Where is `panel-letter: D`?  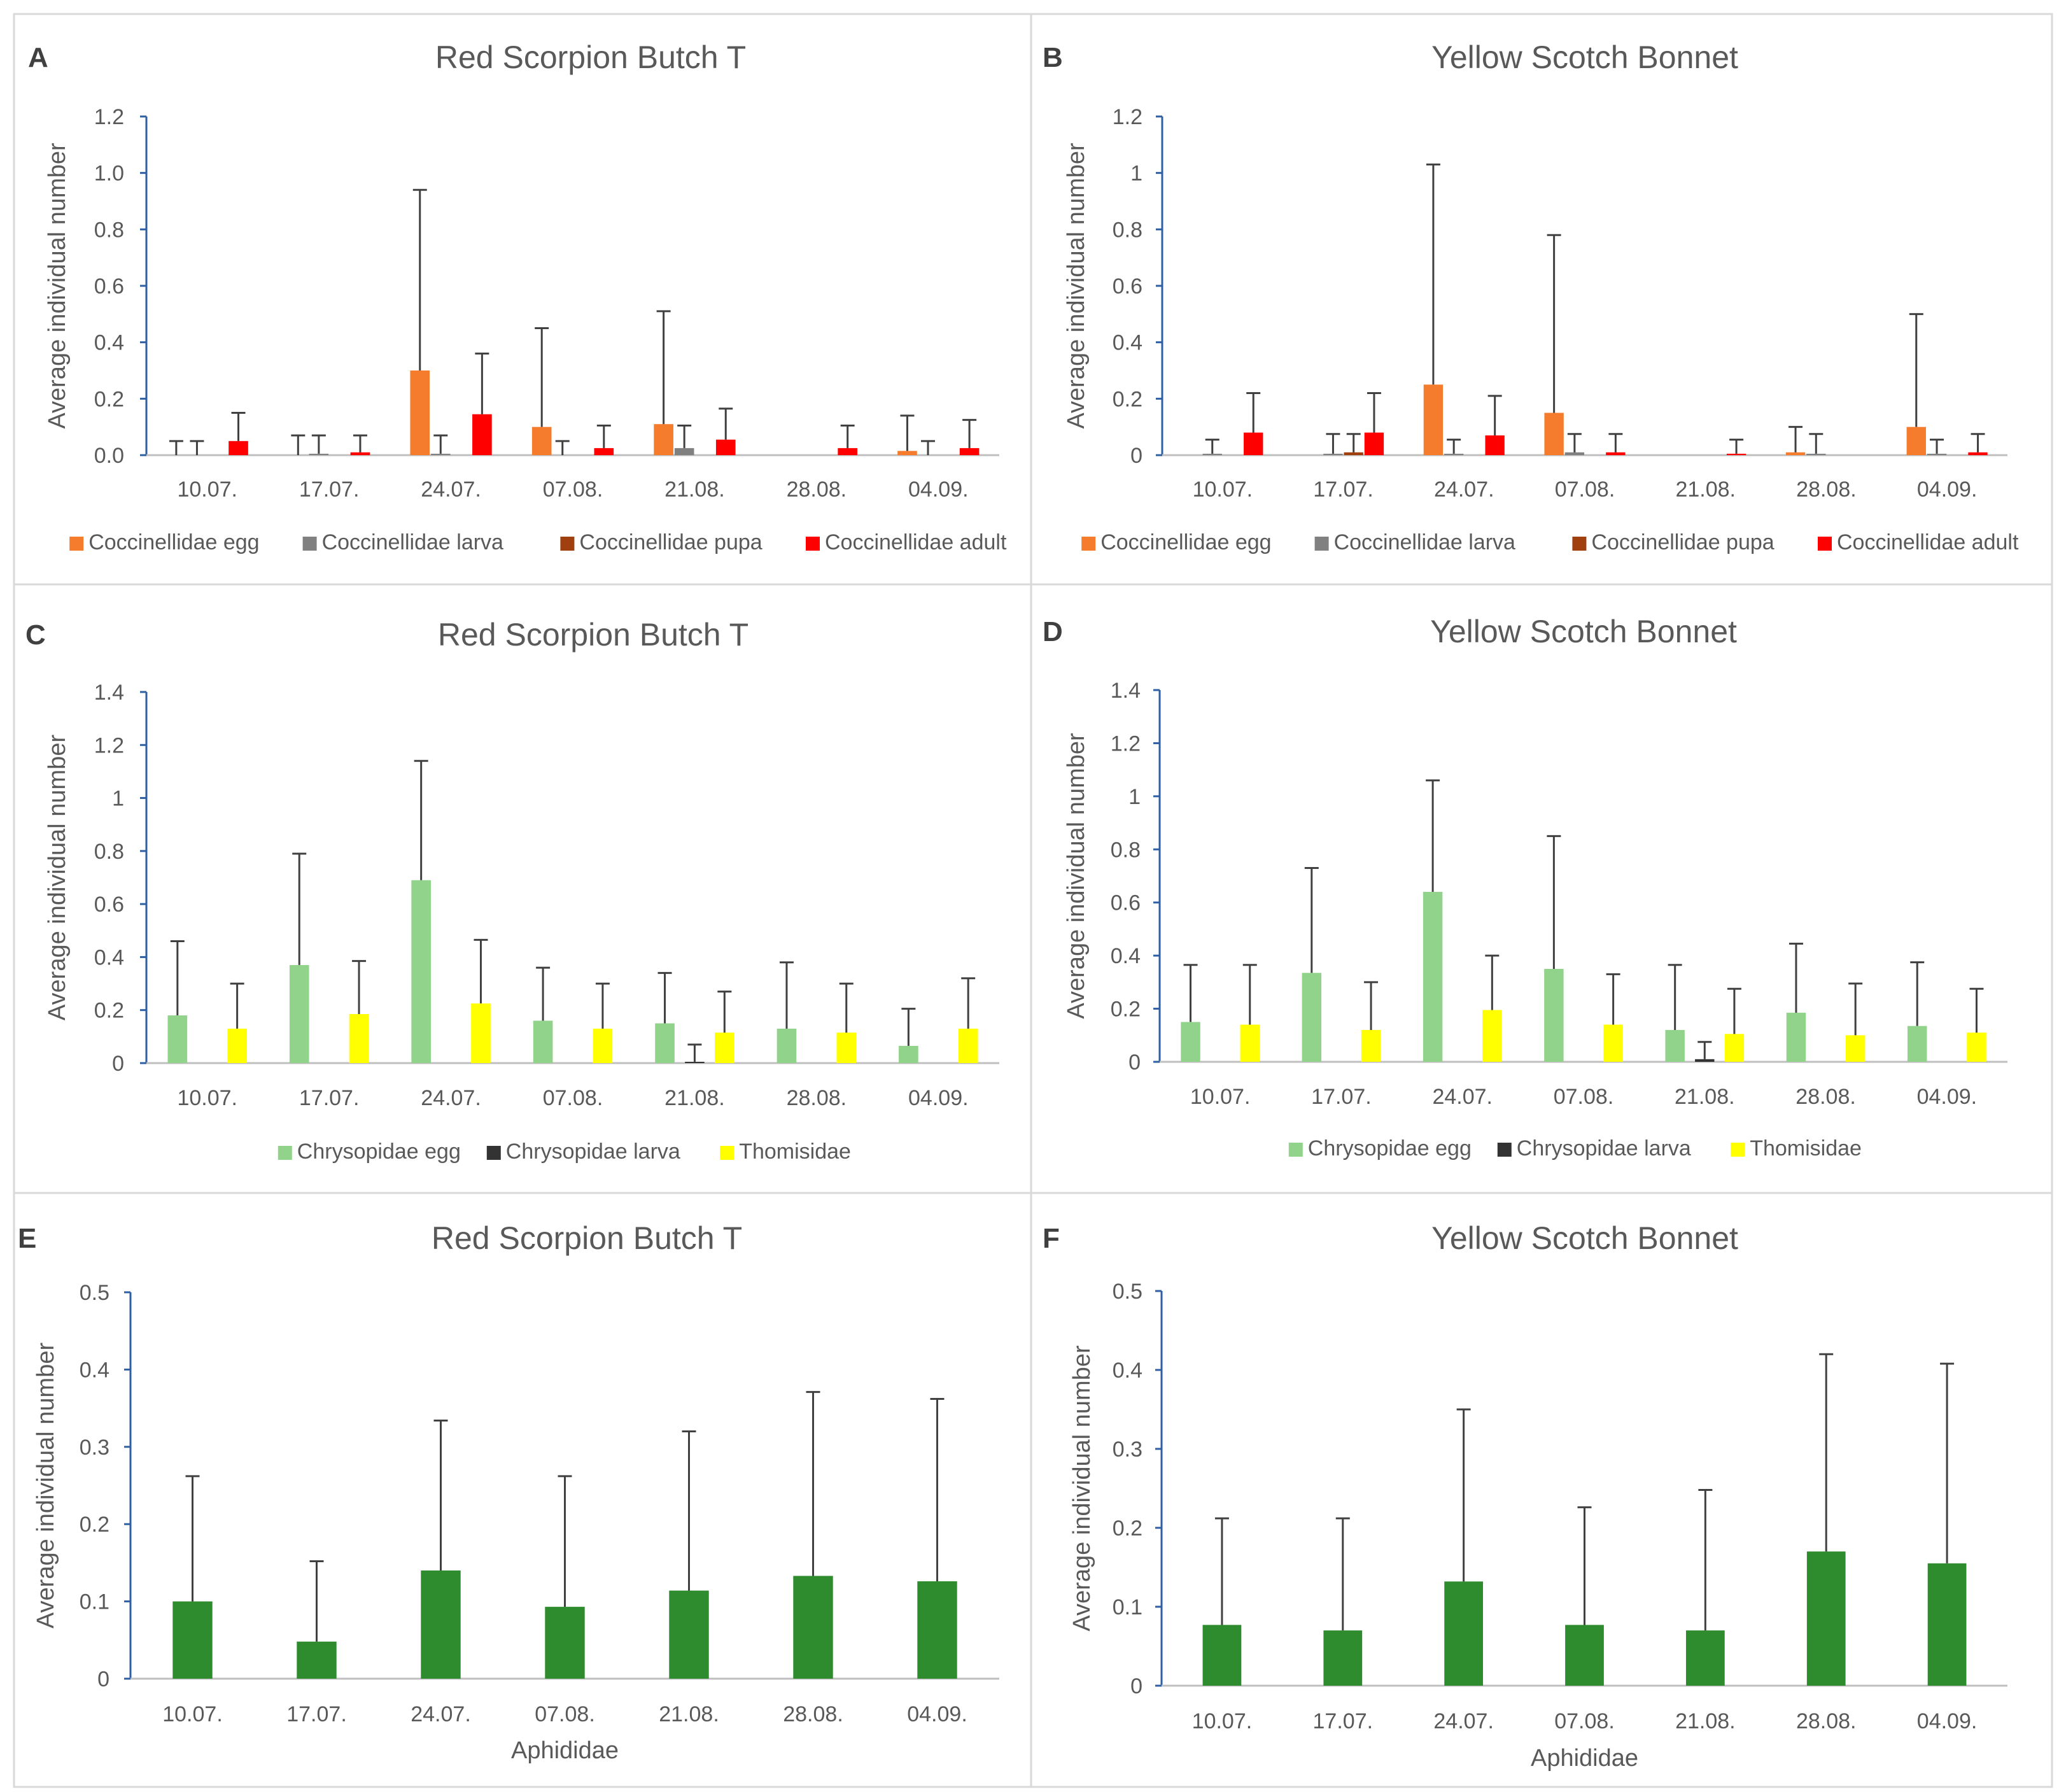
panel-letter: D is located at coordinates (1053, 631).